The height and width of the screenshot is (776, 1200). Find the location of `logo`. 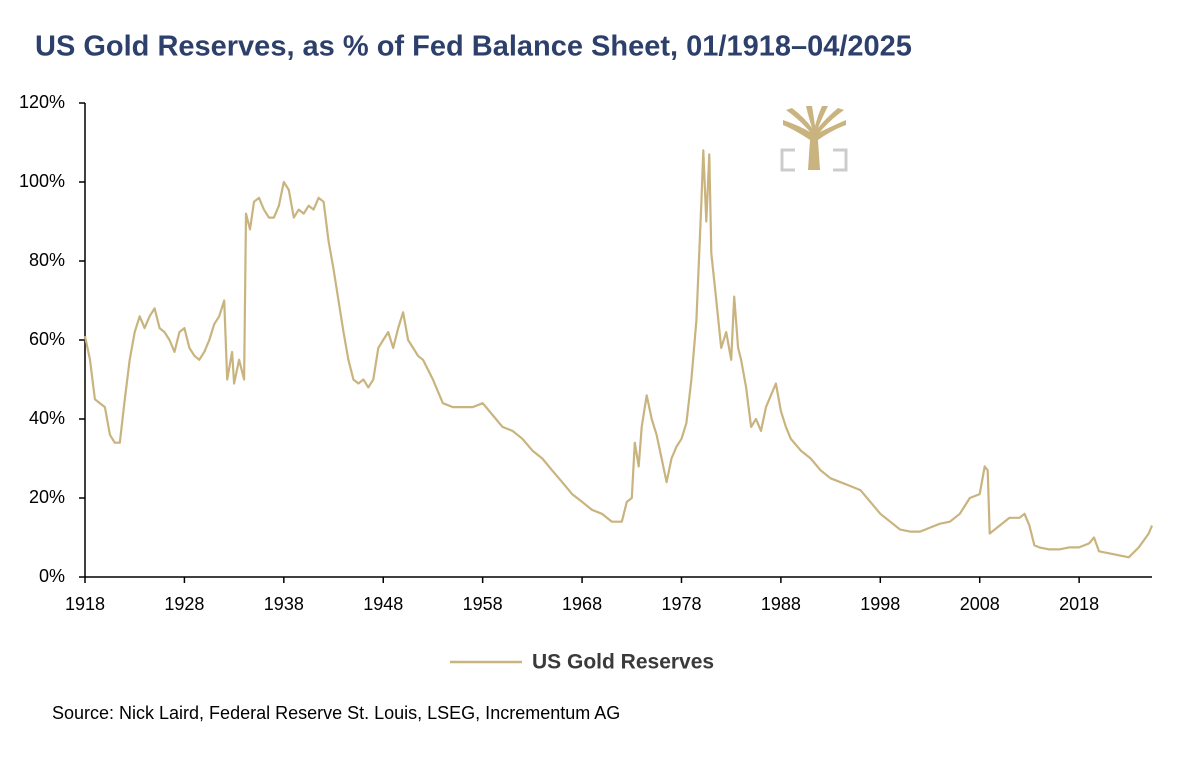

logo is located at coordinates (814, 139).